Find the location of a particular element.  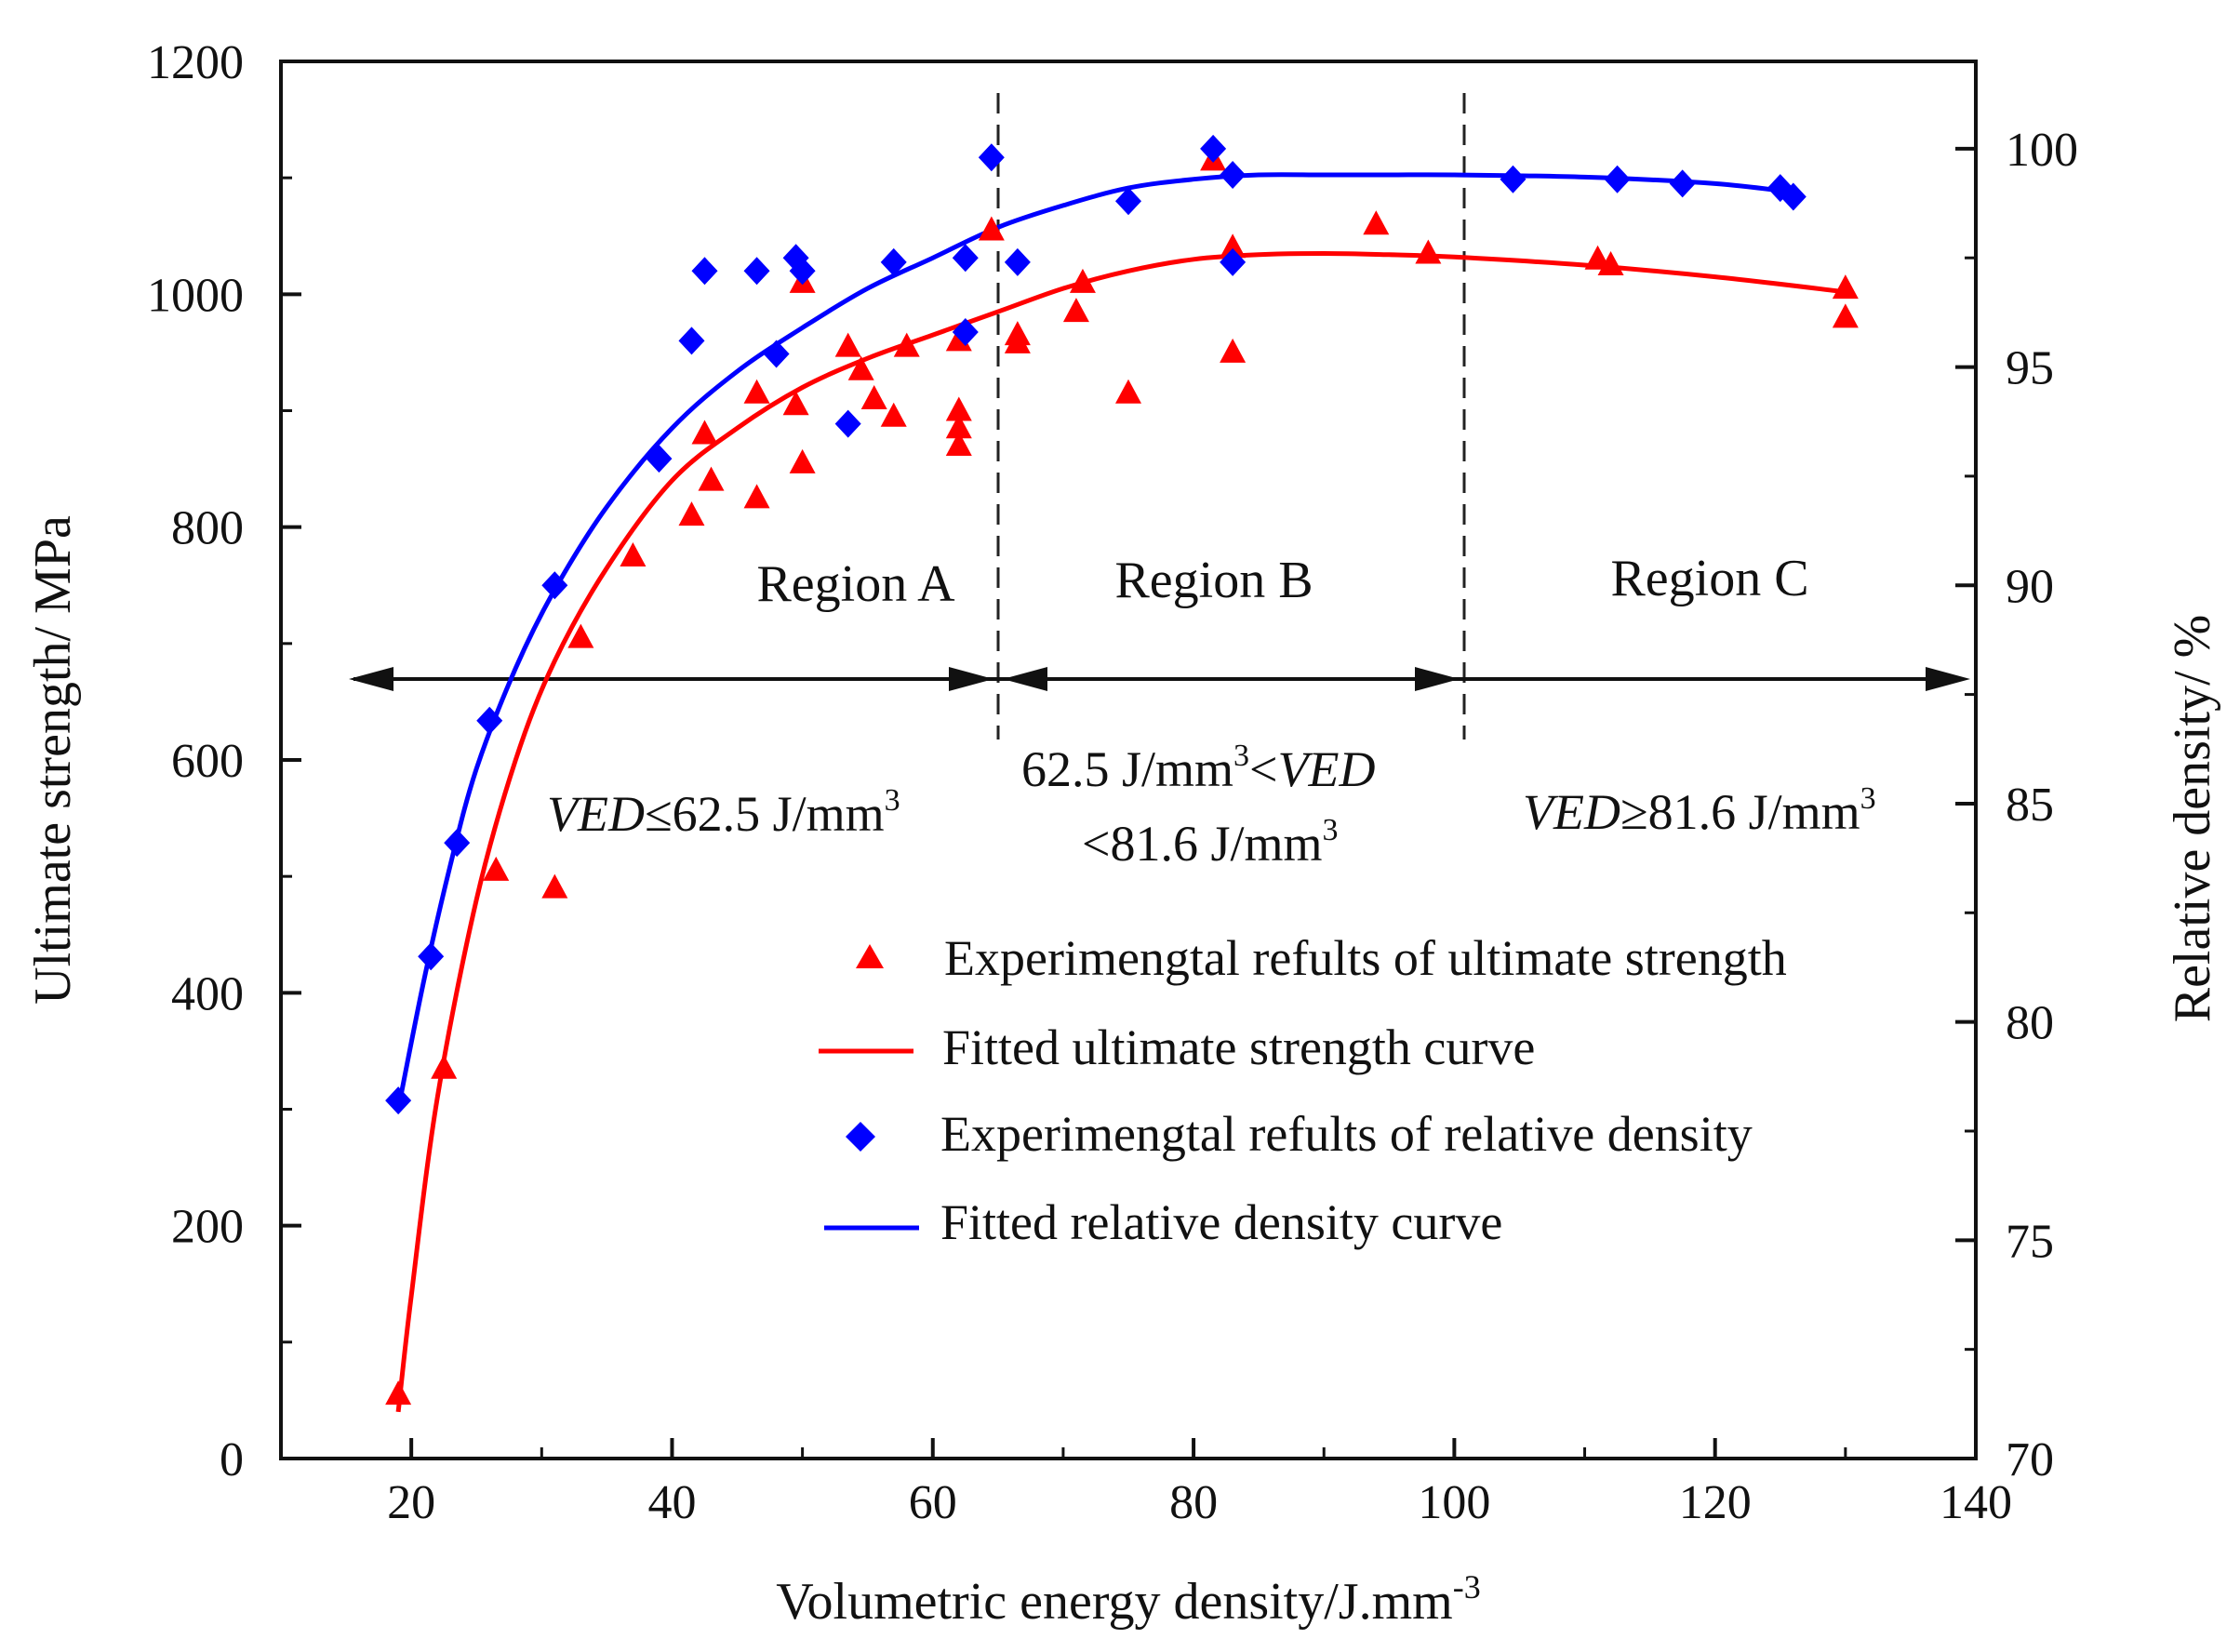

ved-a-rest: ≤62.5 J/mm is located at coordinates (765, 814).